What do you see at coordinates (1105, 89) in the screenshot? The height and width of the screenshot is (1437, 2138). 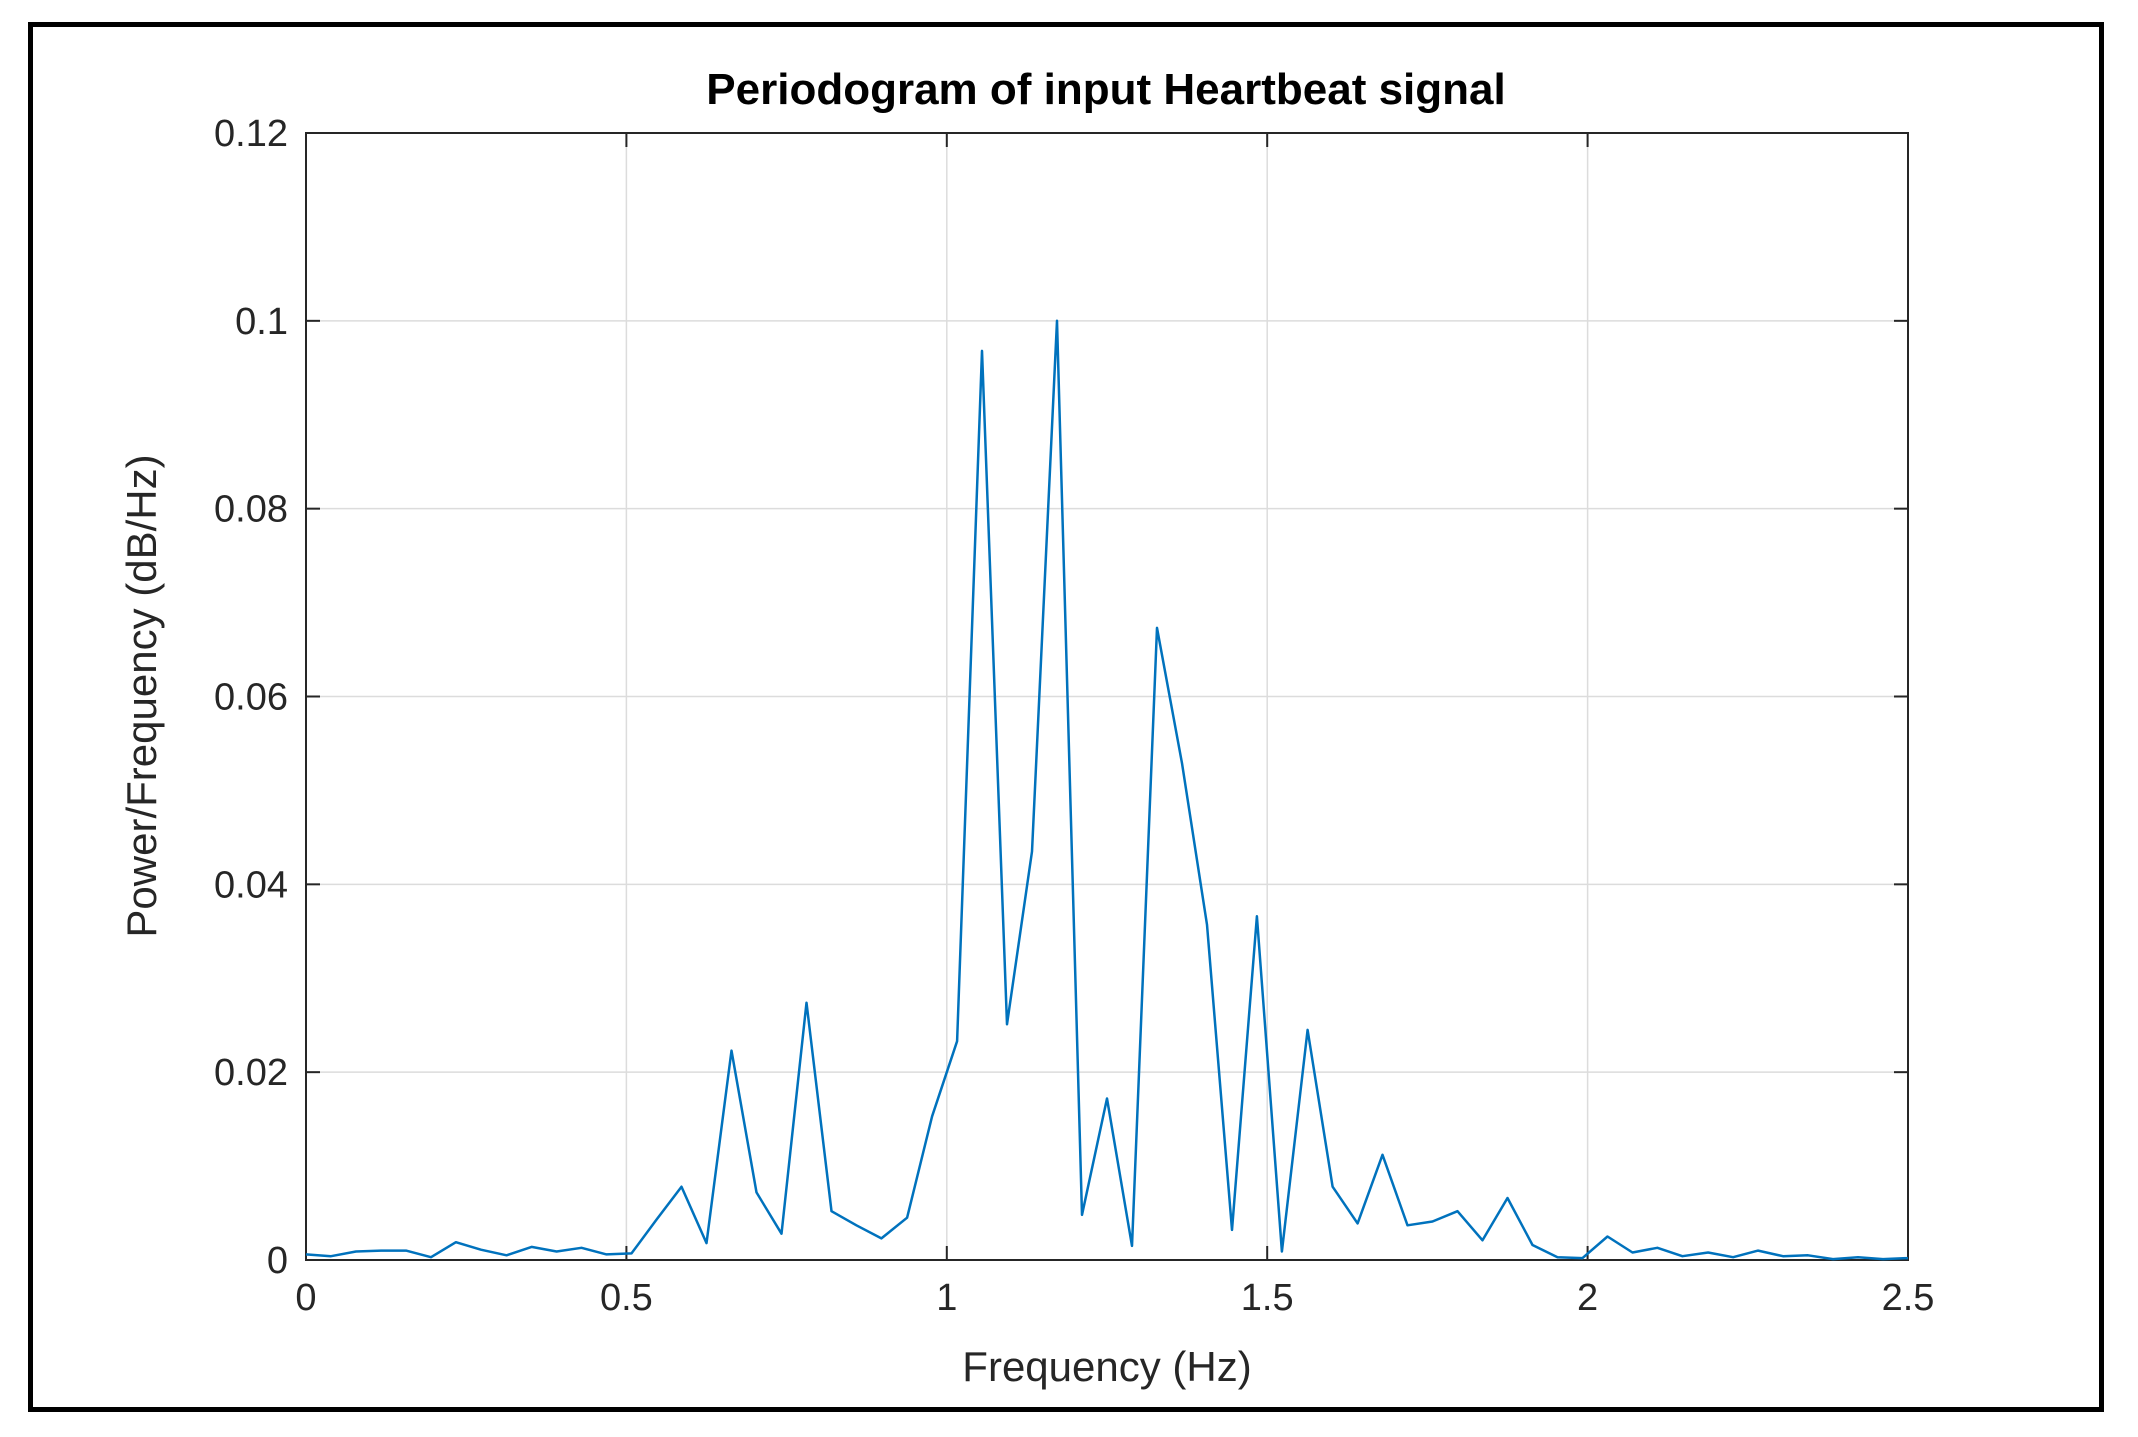 I see `chart-title: Periodogram of input Heartbeat signal` at bounding box center [1105, 89].